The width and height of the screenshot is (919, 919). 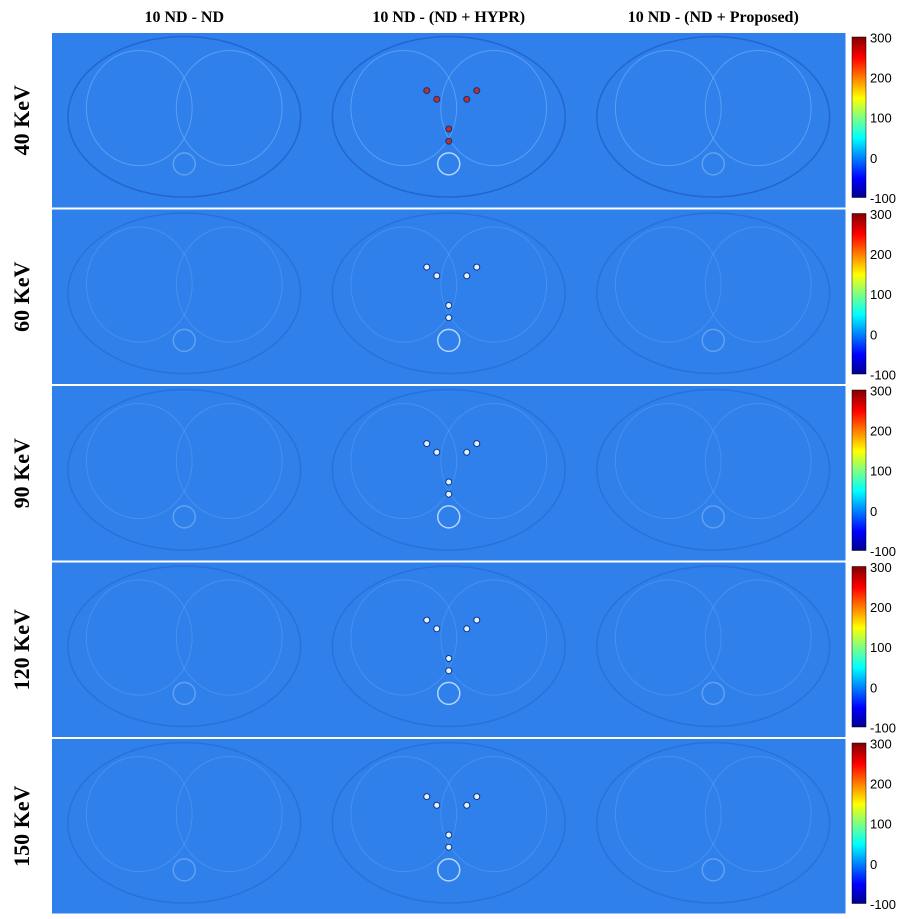 I want to click on column-title: 10 ND - ND, so click(x=184, y=17).